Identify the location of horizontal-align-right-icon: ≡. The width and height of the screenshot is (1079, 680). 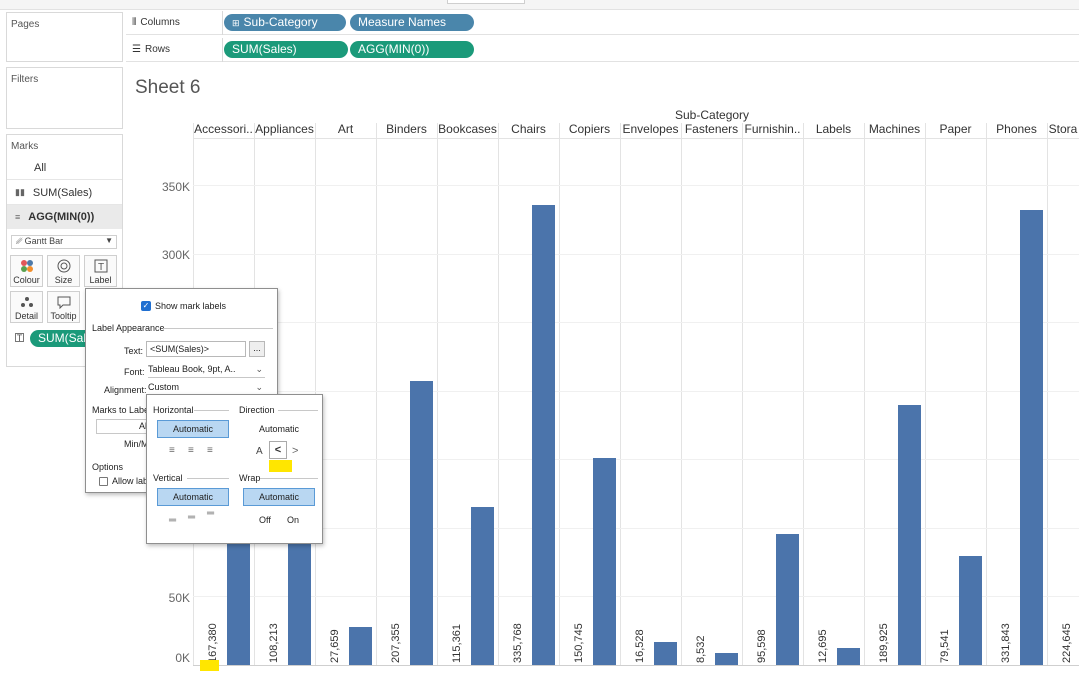
(210, 450).